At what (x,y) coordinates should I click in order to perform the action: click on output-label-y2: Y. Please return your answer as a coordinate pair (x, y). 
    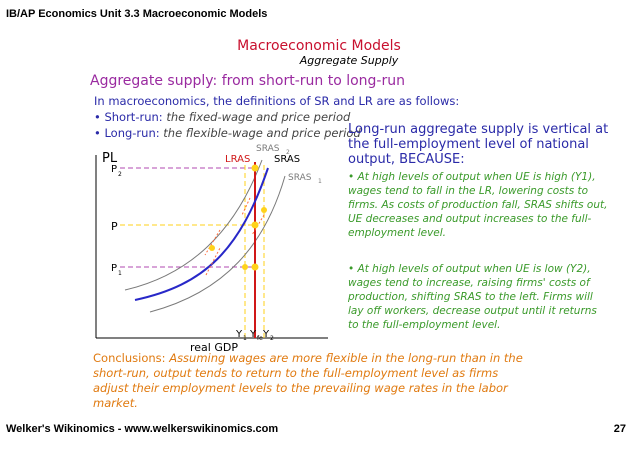
    Looking at the image, I should click on (266, 334).